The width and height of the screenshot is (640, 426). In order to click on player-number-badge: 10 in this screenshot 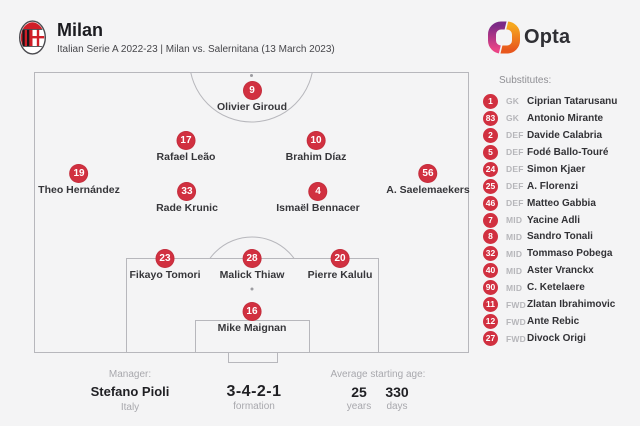, I will do `click(316, 140)`.